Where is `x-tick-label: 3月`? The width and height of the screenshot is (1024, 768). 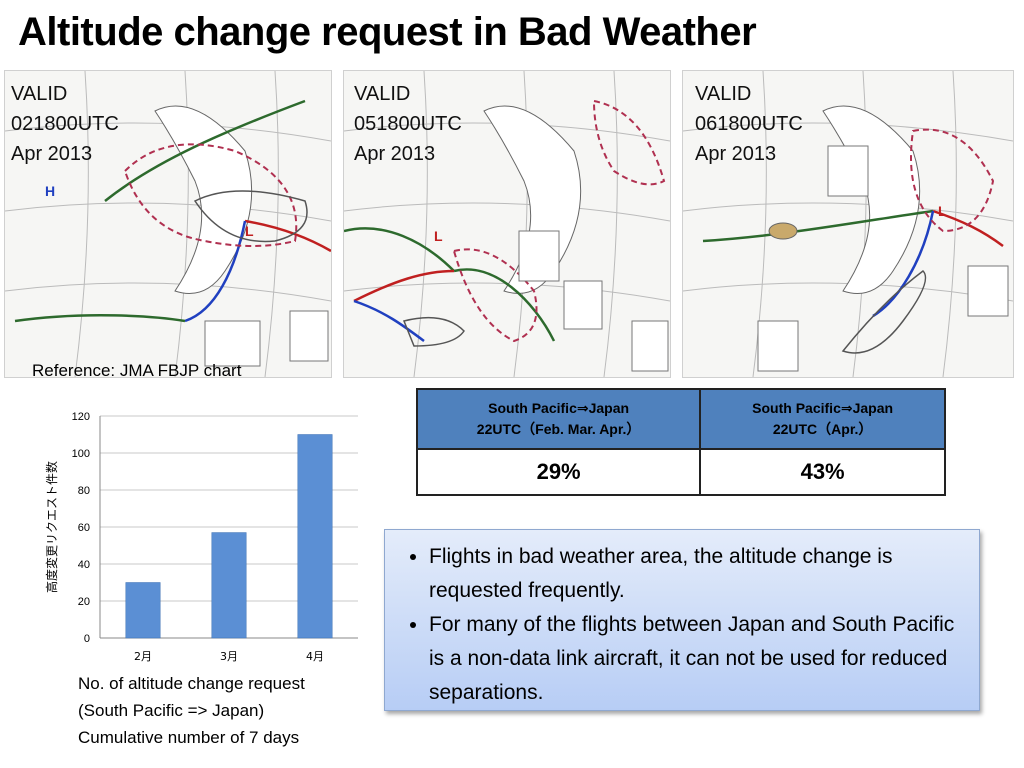
x-tick-label: 3月 is located at coordinates (229, 656).